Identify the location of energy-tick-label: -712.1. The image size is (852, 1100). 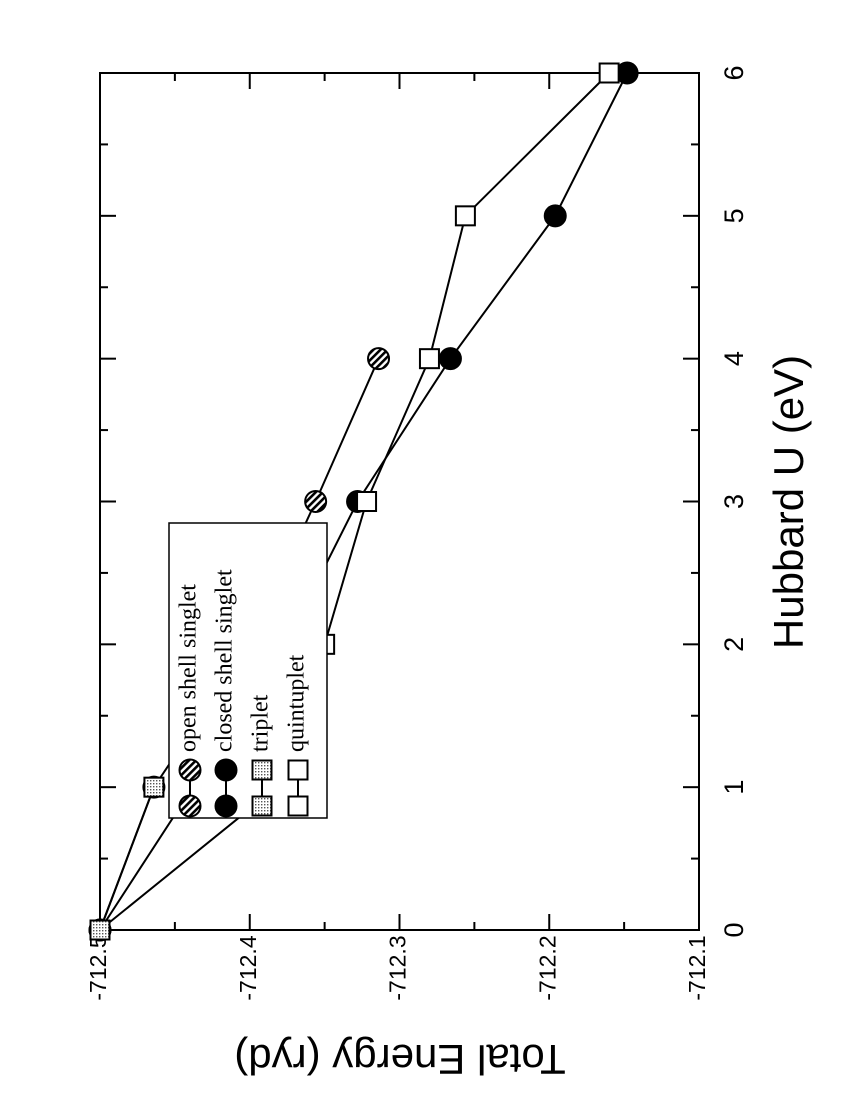
(697, 967).